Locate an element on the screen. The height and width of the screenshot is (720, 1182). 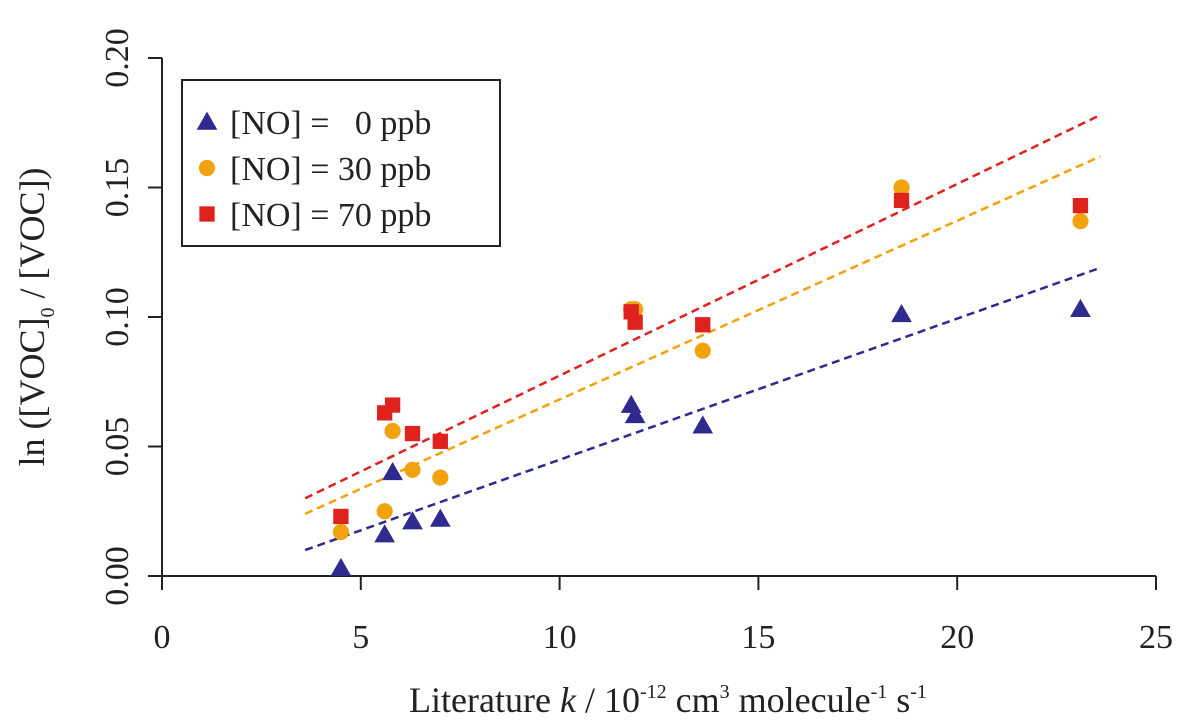
x-axis-label: Literature k / 10-12 cm3 molecule-1 s-1 is located at coordinates (668, 700).